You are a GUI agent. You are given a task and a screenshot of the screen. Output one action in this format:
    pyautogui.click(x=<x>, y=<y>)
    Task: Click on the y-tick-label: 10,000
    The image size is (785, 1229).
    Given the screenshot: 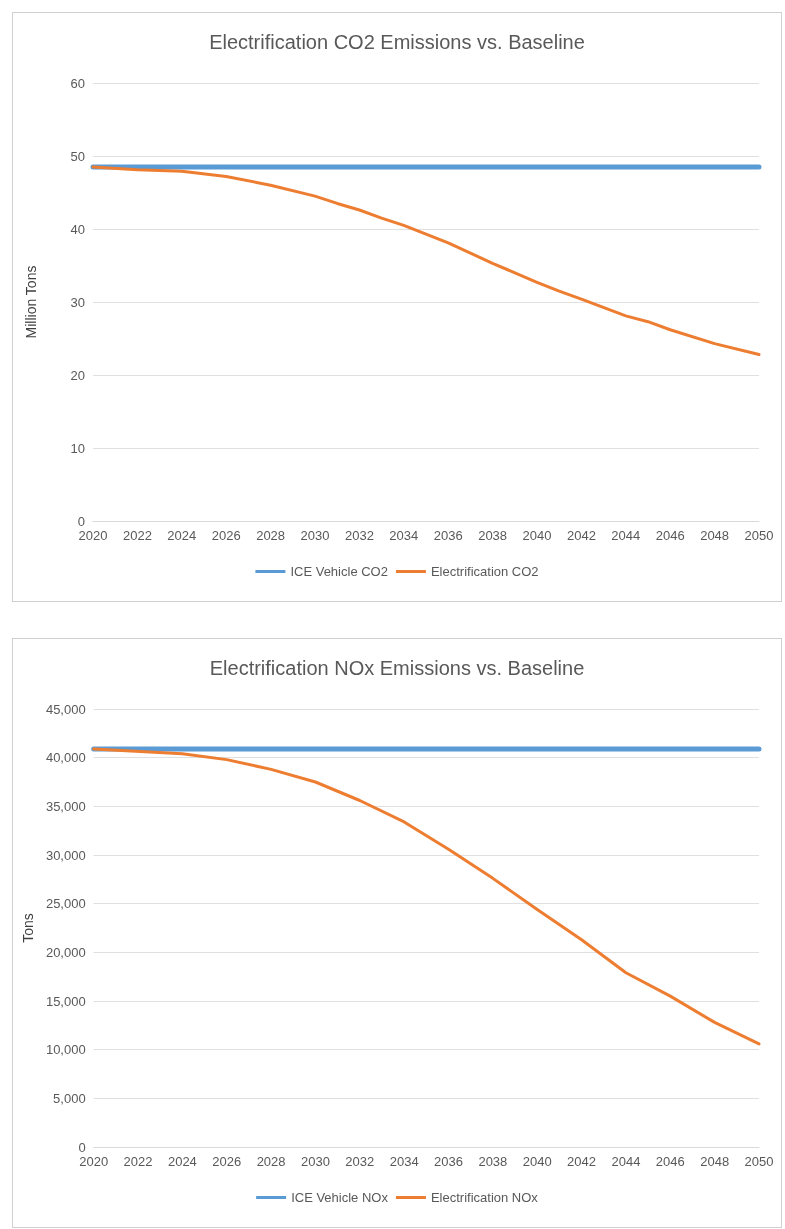 What is the action you would take?
    pyautogui.click(x=65, y=1050)
    